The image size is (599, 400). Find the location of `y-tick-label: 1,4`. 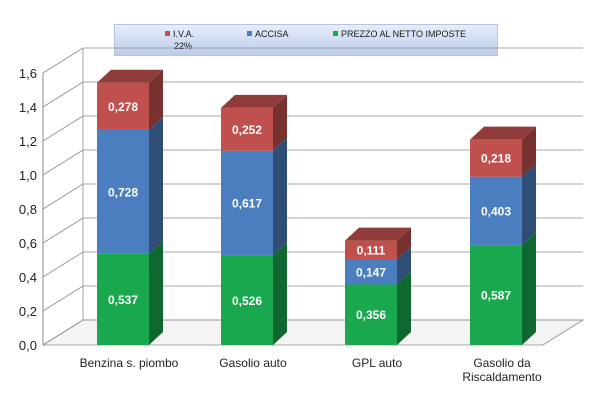

y-tick-label: 1,4 is located at coordinates (28, 107).